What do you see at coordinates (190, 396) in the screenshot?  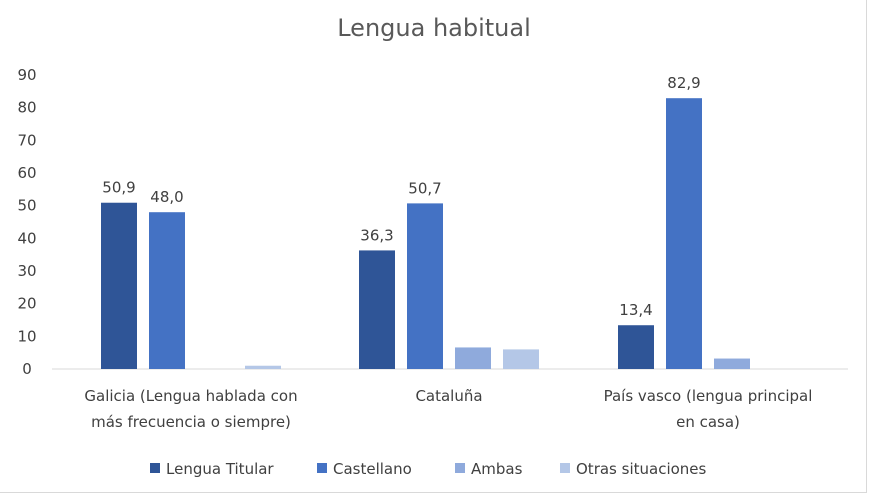 I see `category-label: Galicia (Lengua hablada con` at bounding box center [190, 396].